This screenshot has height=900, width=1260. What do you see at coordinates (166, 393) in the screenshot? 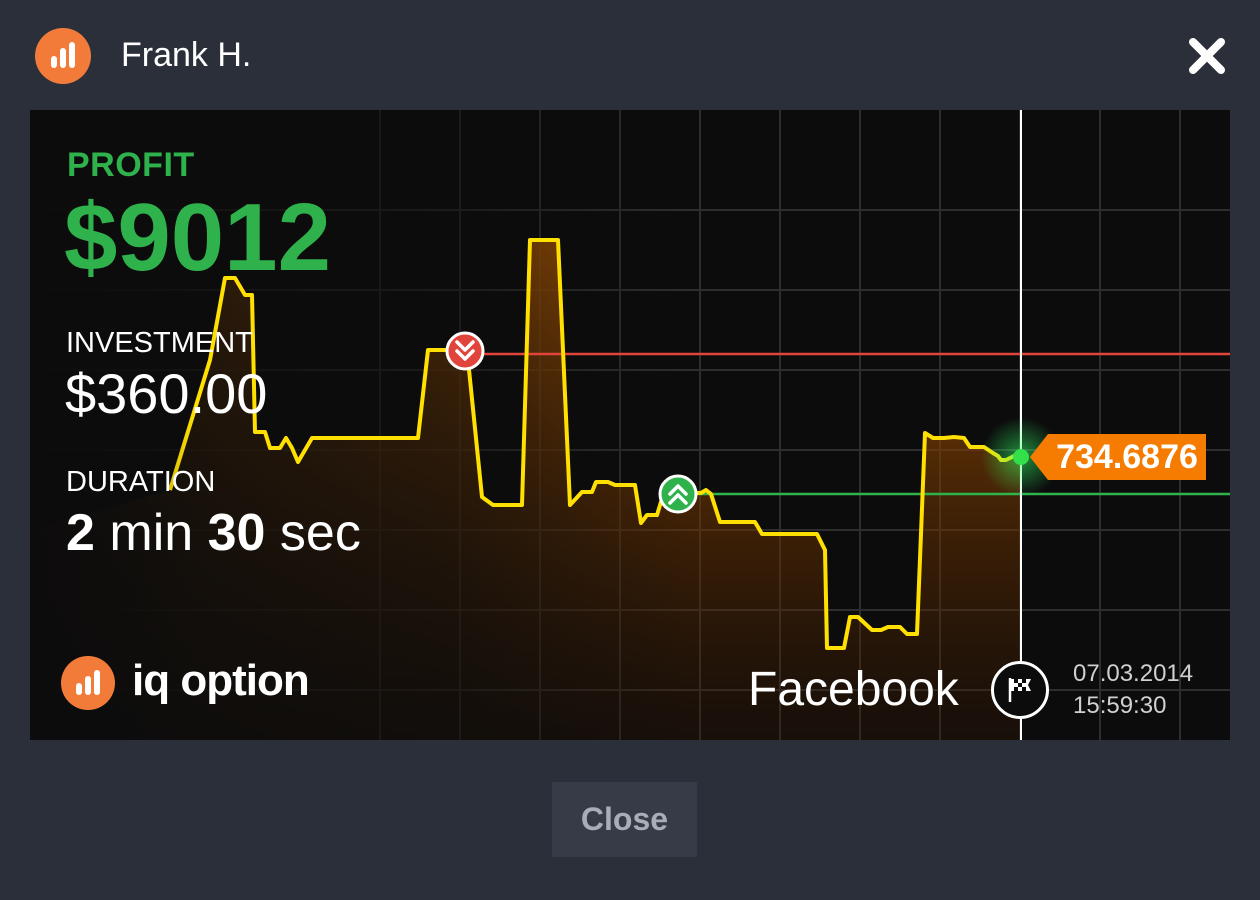
I see `investment-value: $360.00` at bounding box center [166, 393].